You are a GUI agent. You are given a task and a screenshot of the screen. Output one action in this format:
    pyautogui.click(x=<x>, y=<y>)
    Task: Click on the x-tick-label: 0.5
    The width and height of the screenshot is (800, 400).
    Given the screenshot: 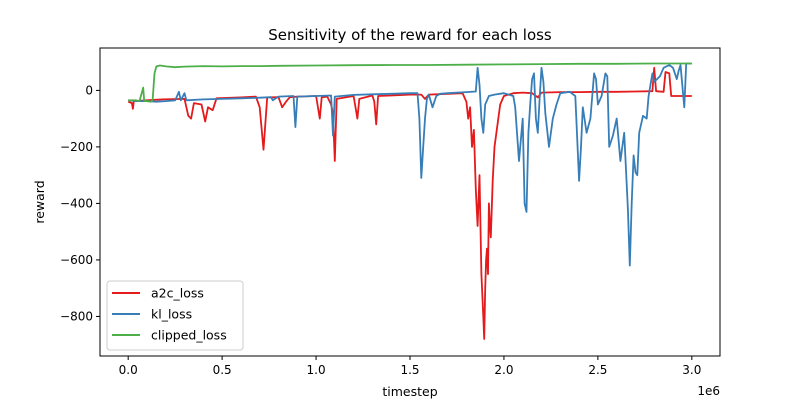 What is the action you would take?
    pyautogui.click(x=222, y=370)
    